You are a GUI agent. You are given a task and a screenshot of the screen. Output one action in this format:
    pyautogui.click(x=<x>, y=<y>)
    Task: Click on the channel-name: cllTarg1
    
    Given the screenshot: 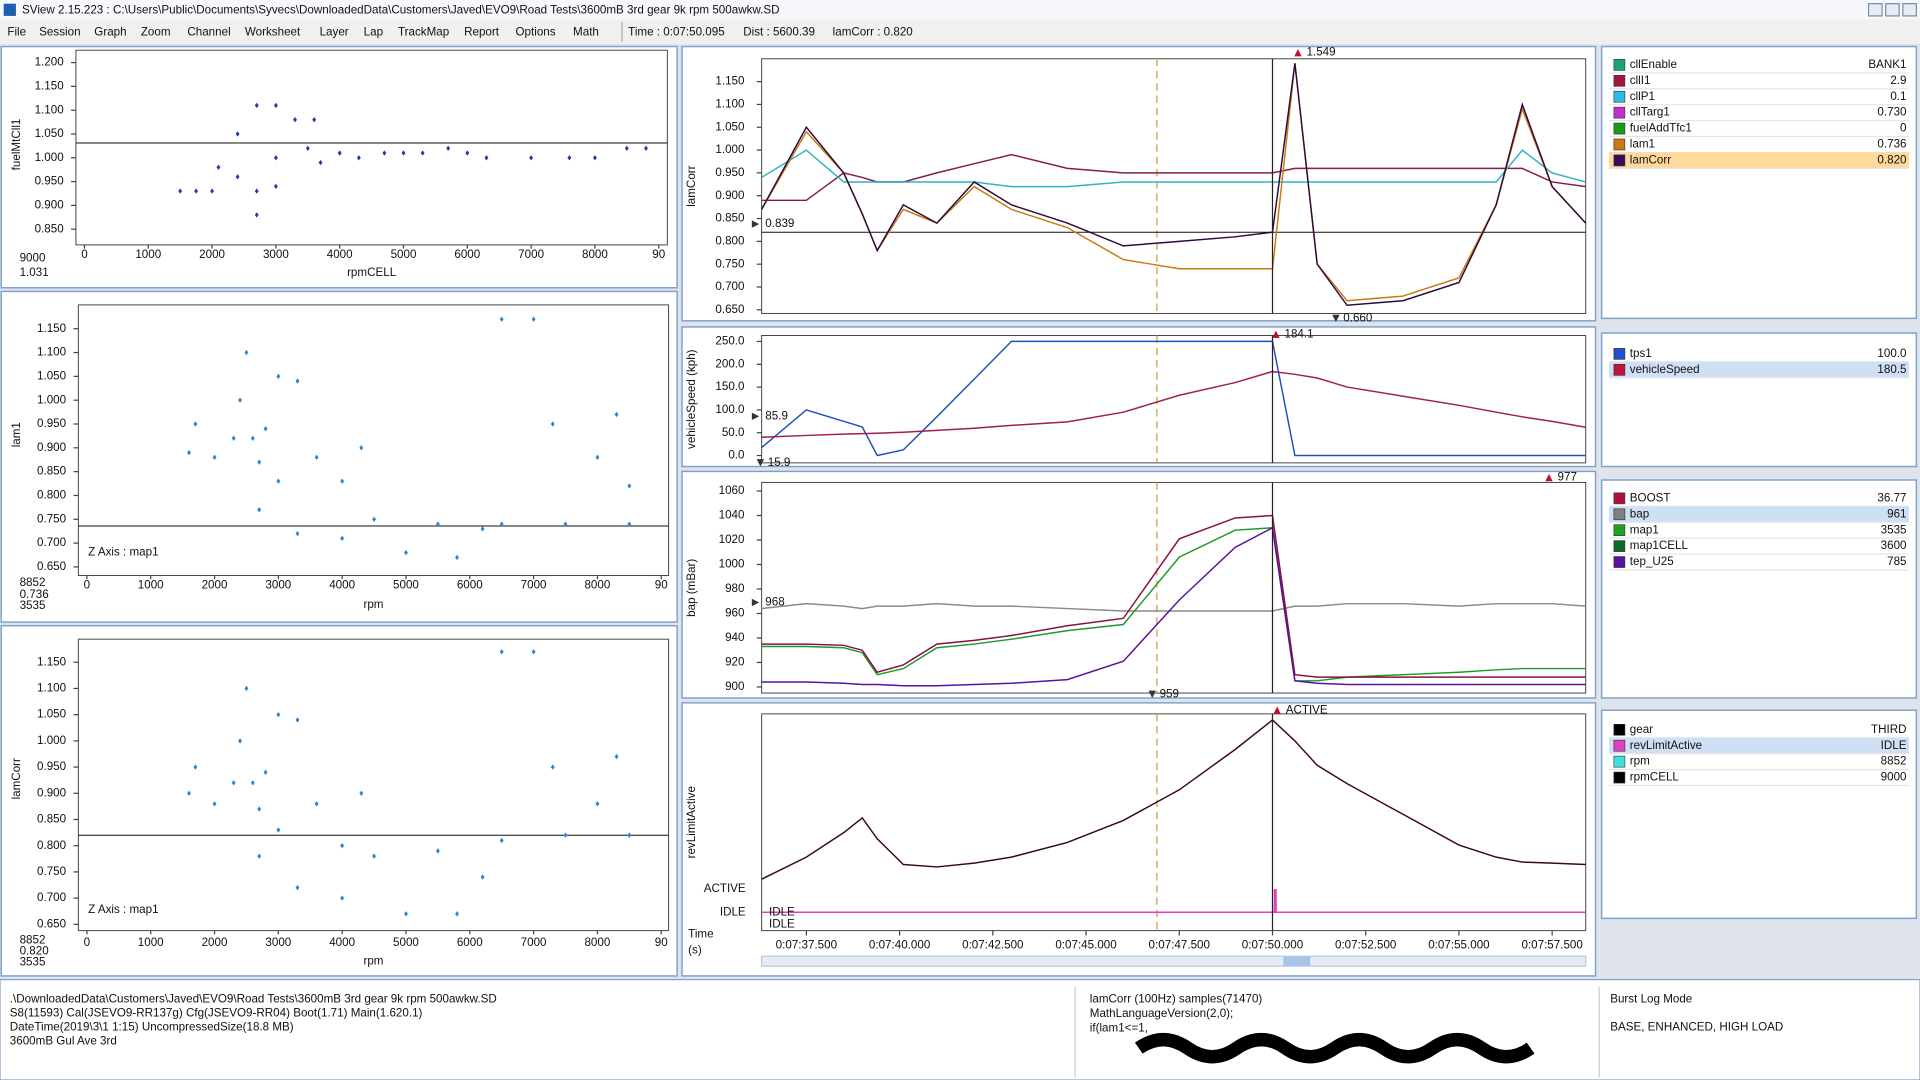 What is the action you would take?
    pyautogui.click(x=1650, y=112)
    